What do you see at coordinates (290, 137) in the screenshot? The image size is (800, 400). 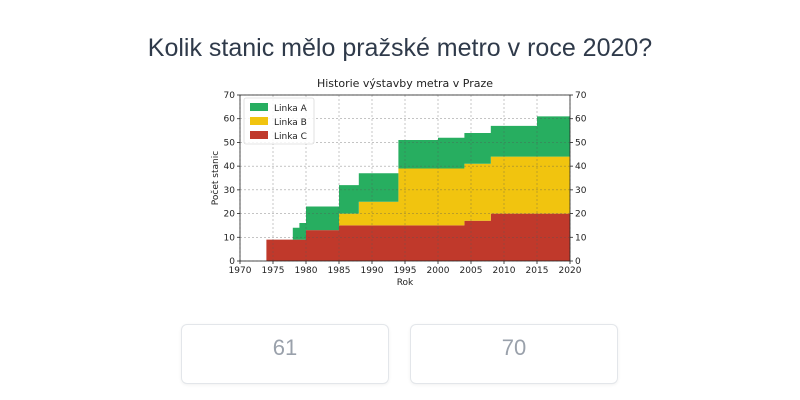 I see `legend-label: Linka C` at bounding box center [290, 137].